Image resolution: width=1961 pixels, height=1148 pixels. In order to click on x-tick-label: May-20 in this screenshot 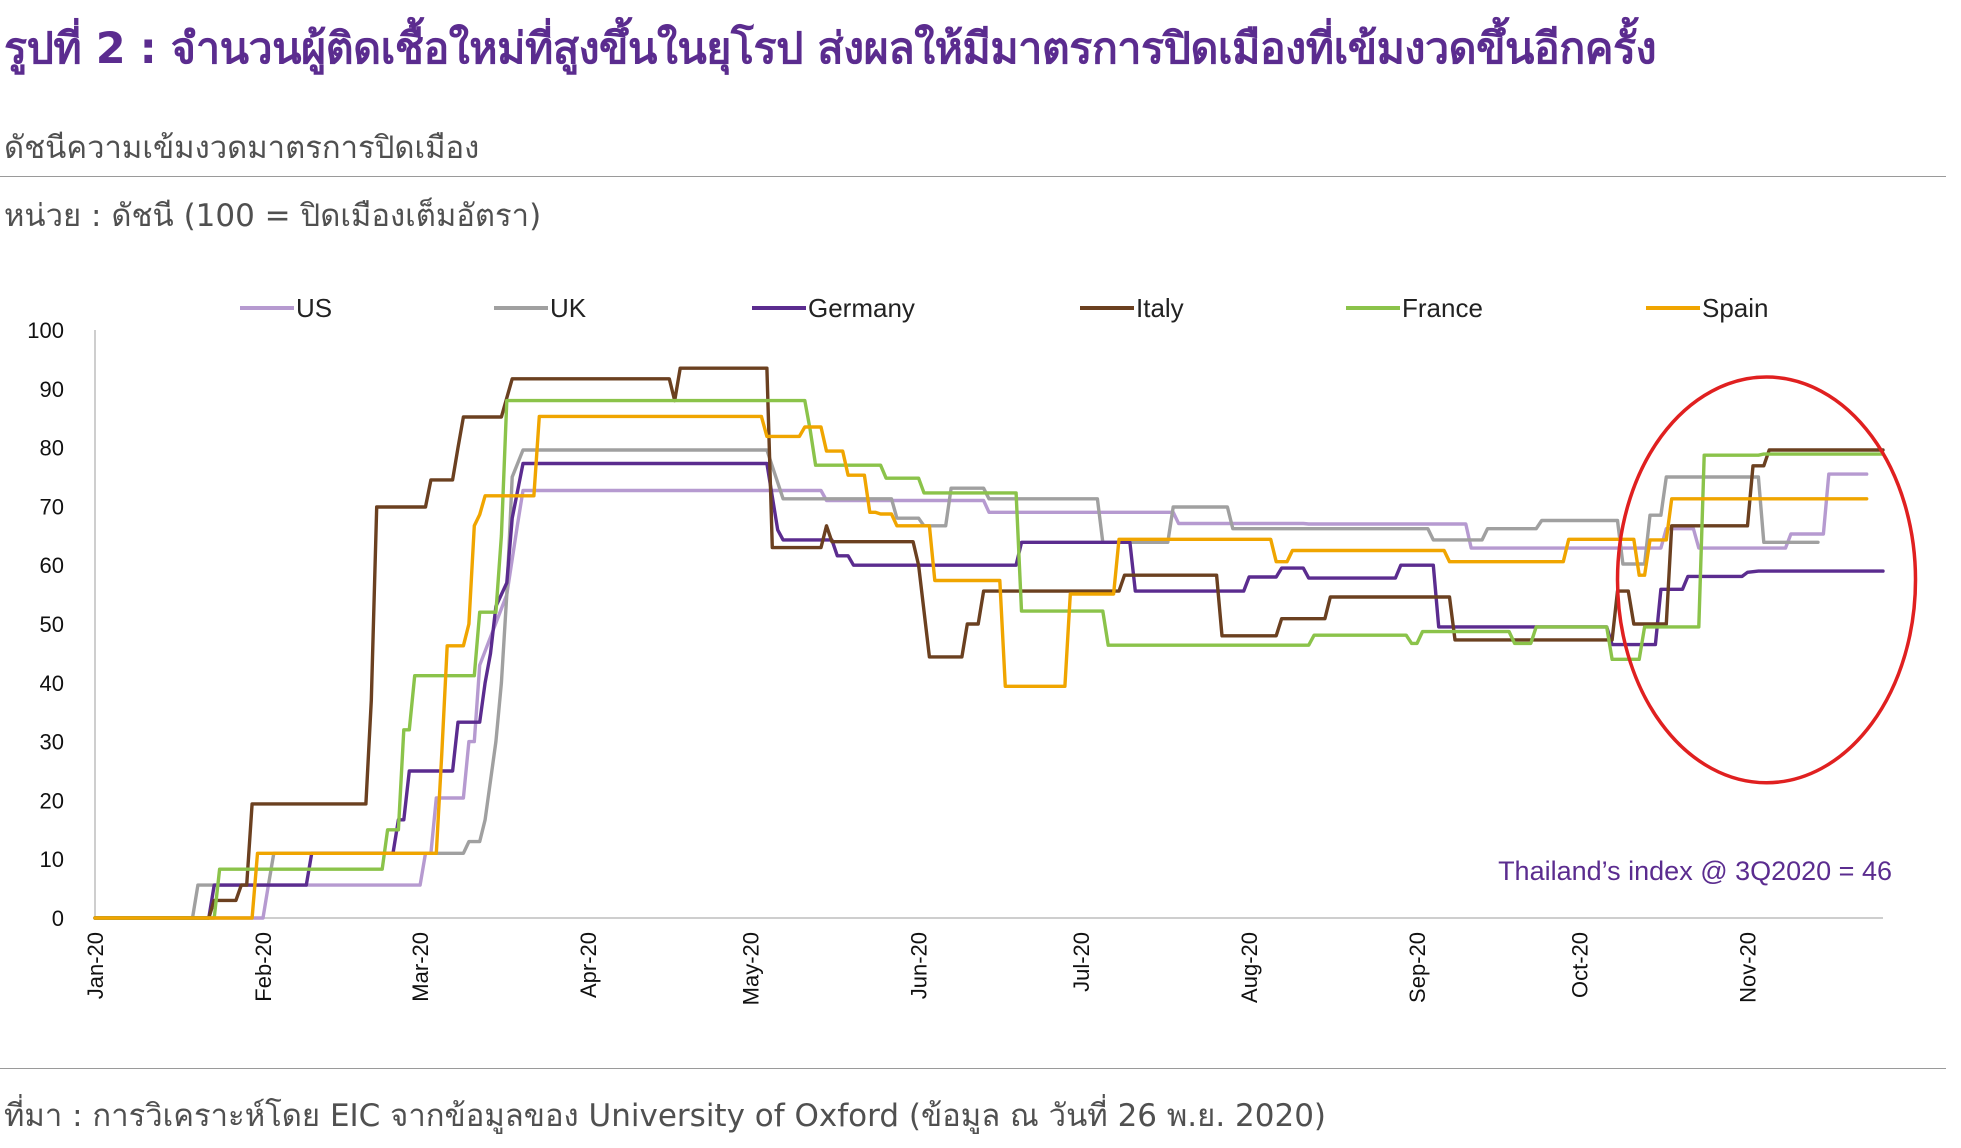, I will do `click(751, 968)`.